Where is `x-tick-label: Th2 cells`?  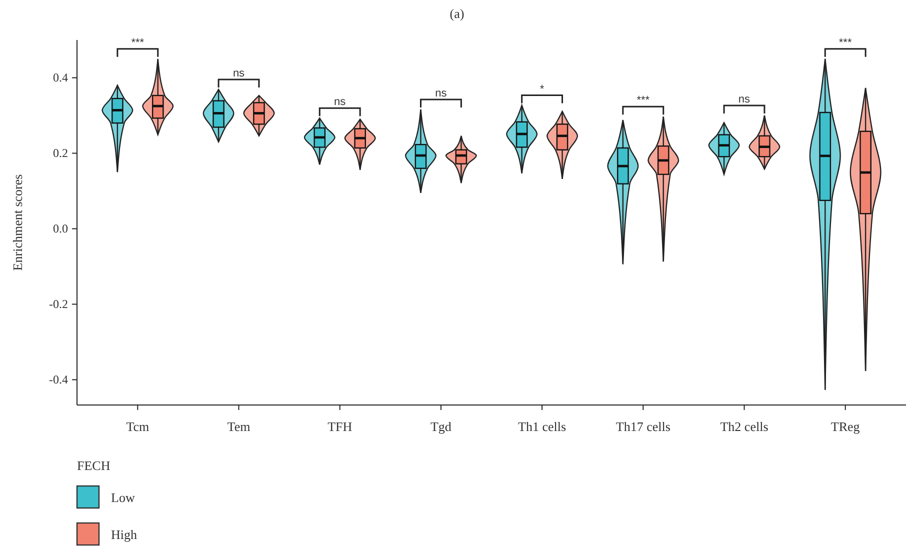 x-tick-label: Th2 cells is located at coordinates (744, 426).